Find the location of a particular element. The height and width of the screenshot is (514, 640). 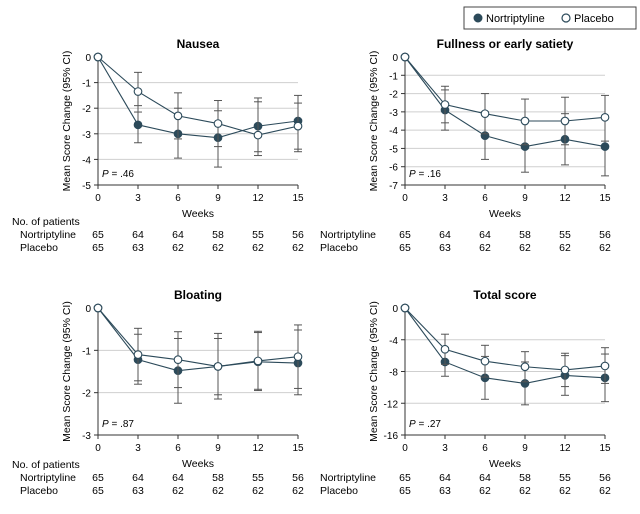

p-value-annotation: P = .16 is located at coordinates (425, 174).